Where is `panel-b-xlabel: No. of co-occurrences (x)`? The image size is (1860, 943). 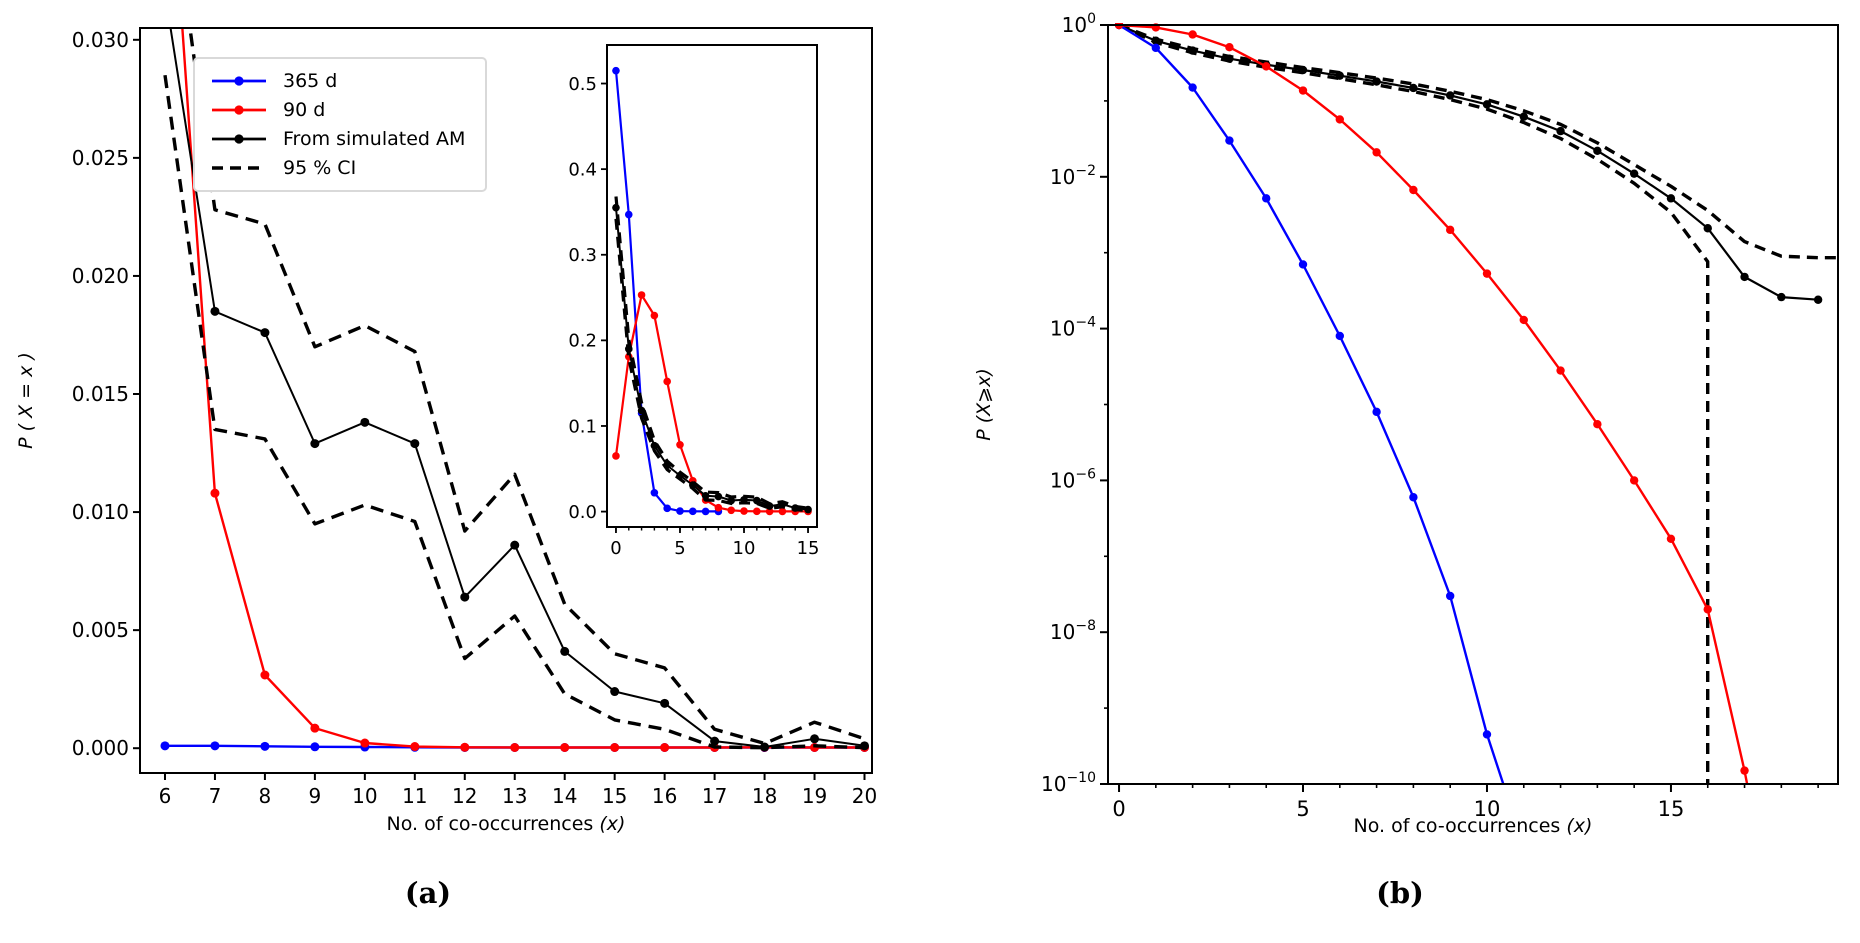
panel-b-xlabel: No. of co-occurrences (x) is located at coordinates (1473, 826).